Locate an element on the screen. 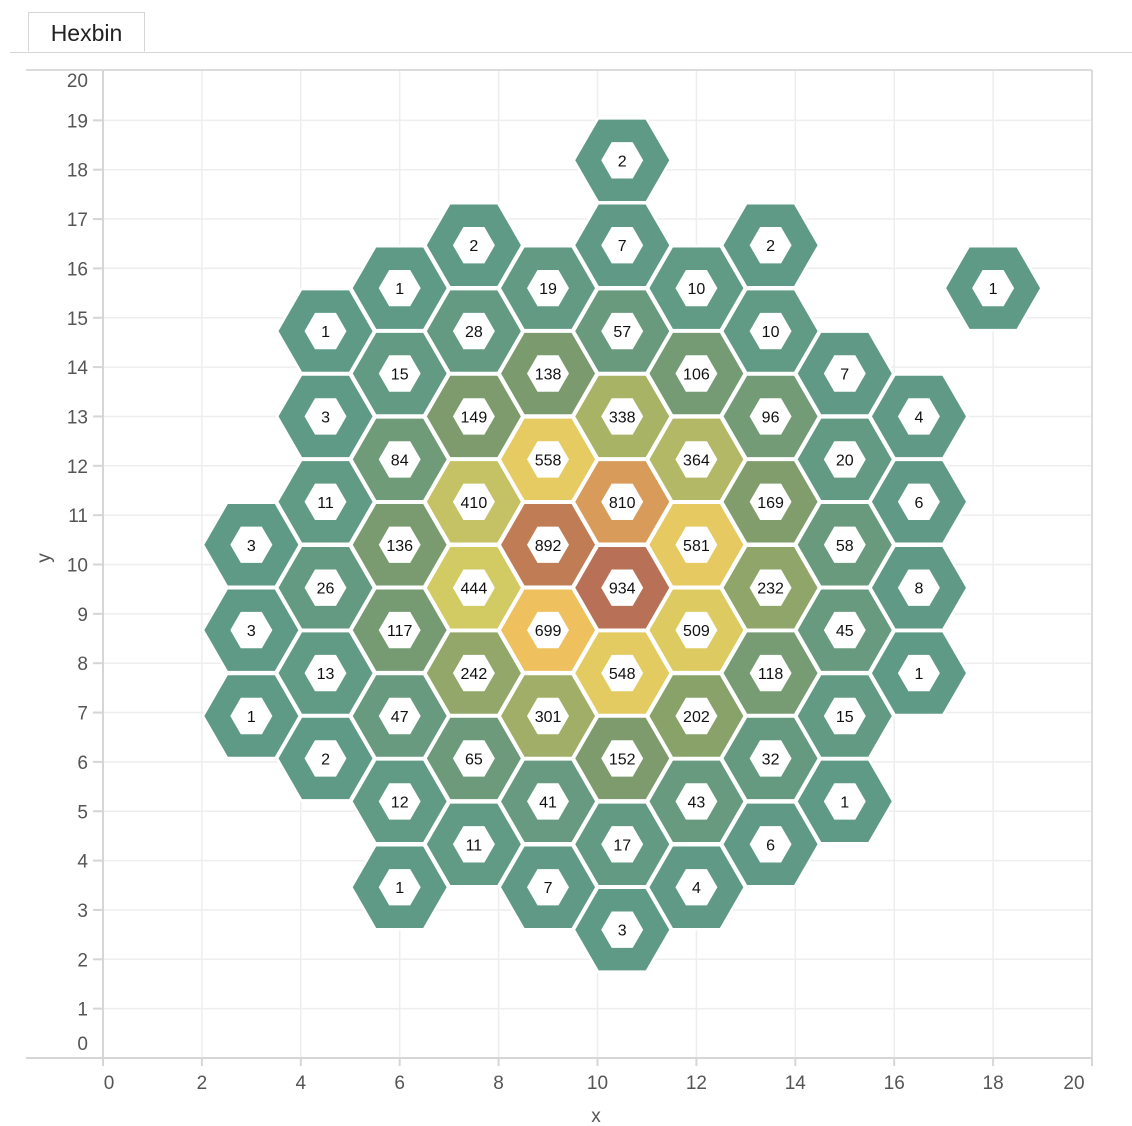  hexbin-count-label: 149 is located at coordinates (474, 417).